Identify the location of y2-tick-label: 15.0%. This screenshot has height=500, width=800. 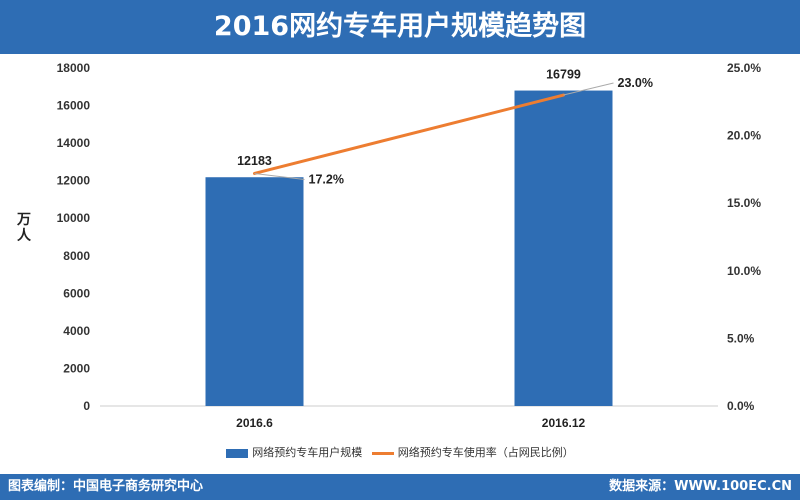
(744, 203).